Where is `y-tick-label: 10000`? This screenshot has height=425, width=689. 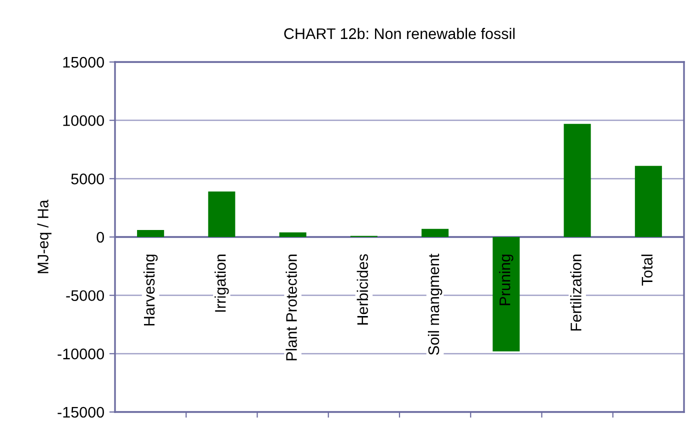
y-tick-label: 10000 is located at coordinates (83, 120).